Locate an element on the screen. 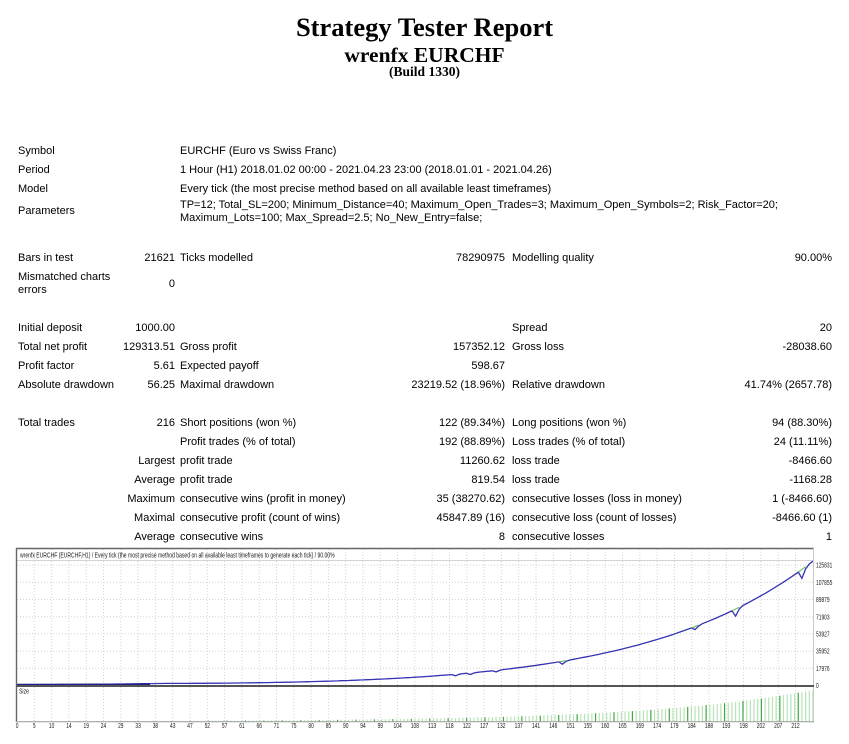 The height and width of the screenshot is (744, 849). svg-text: 146 is located at coordinates (553, 726).